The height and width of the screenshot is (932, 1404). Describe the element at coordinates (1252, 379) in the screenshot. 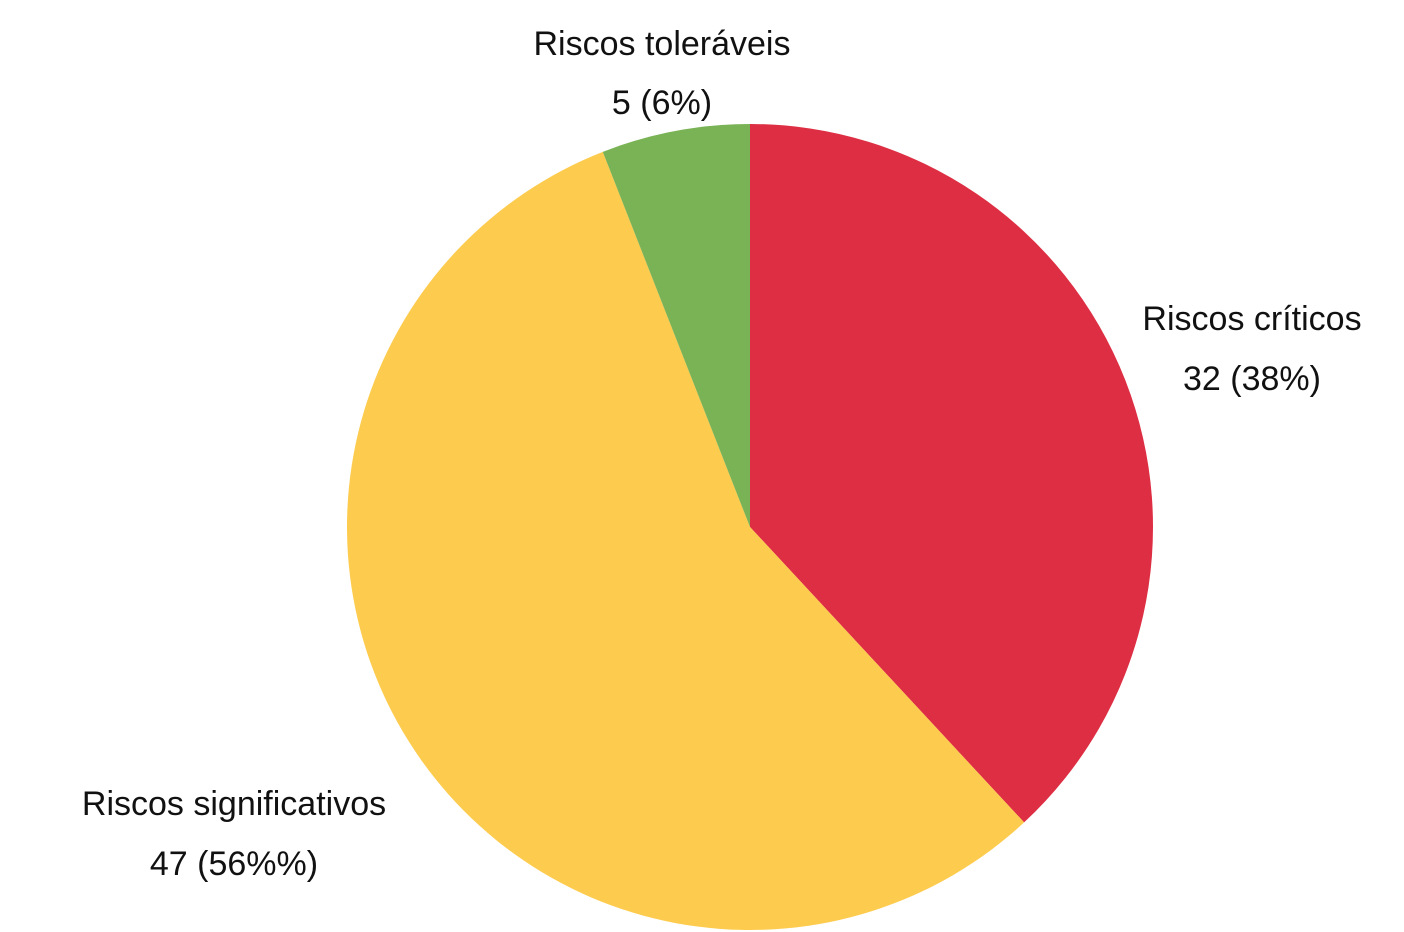

I see `slice-label-value: 32 (38%)` at that location.